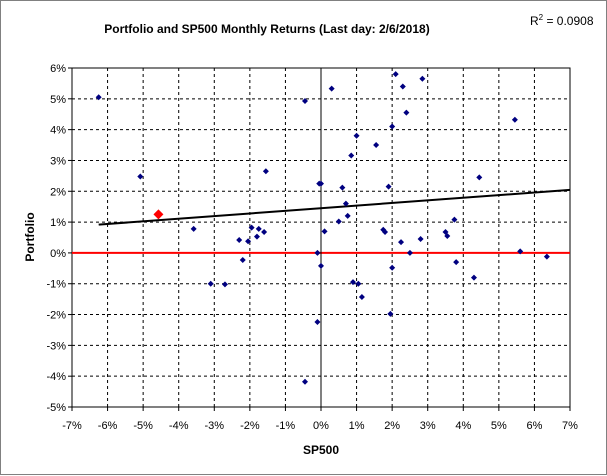 The height and width of the screenshot is (476, 607). Describe the element at coordinates (143, 426) in the screenshot. I see `x-tick-label: -5%` at that location.